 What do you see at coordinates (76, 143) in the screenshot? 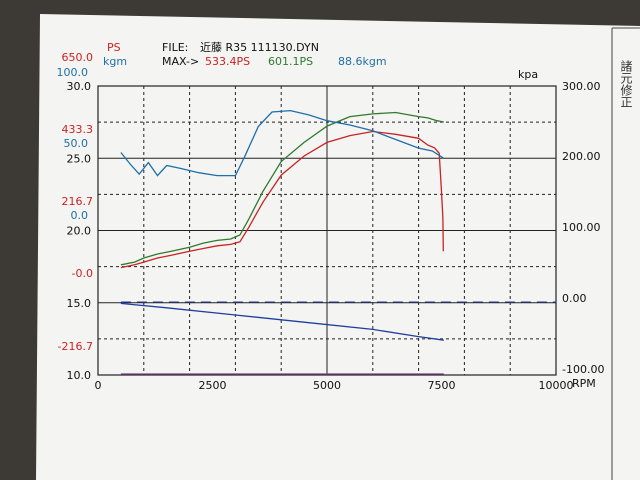
I see `kgm-tick-label: 50.0` at bounding box center [76, 143].